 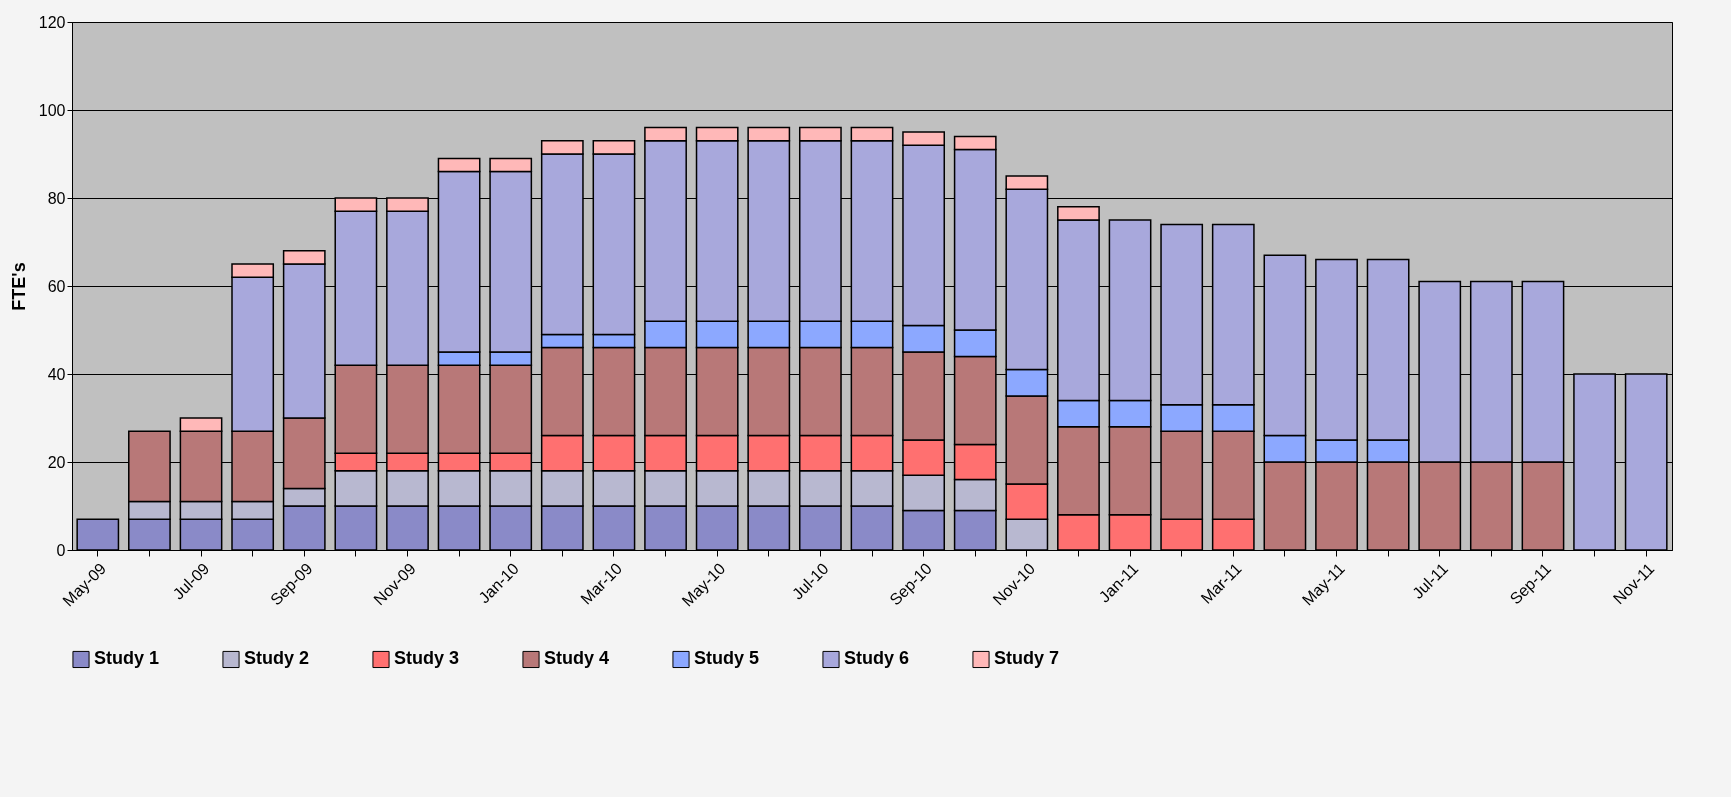 I want to click on y-tick-label: 80, so click(x=56, y=198).